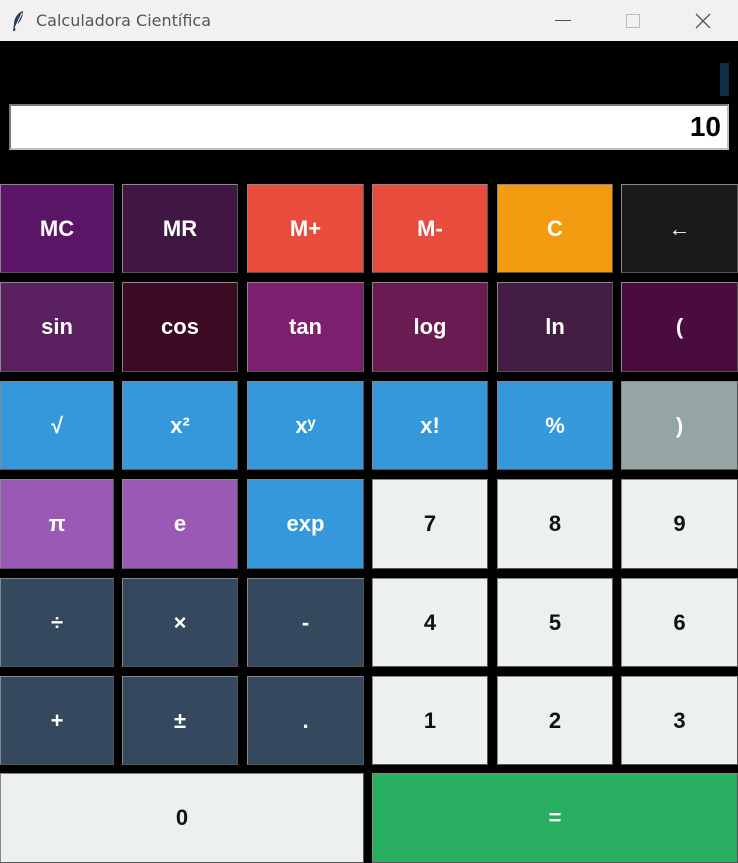  Describe the element at coordinates (18, 20) in the screenshot. I see `feather-icon` at that location.